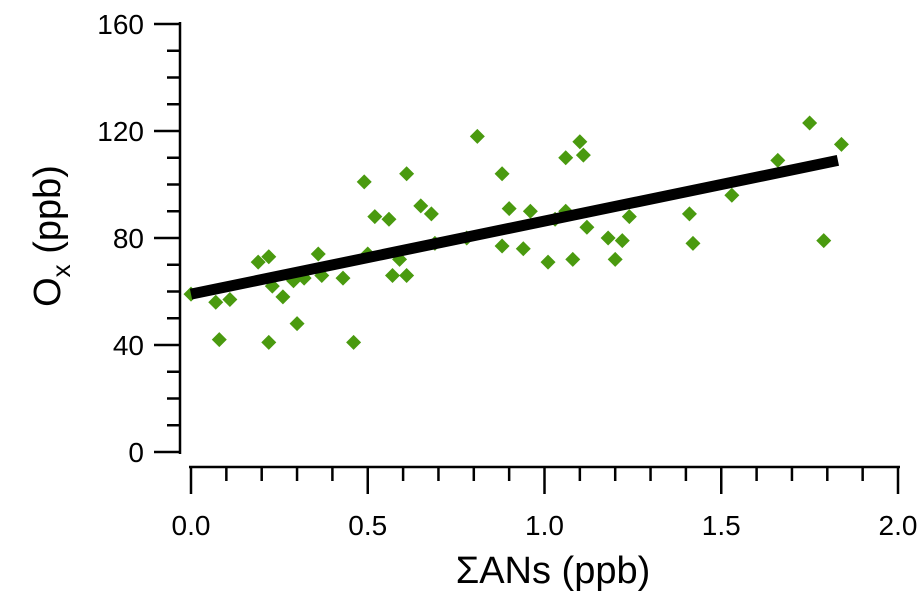 This screenshot has width=924, height=593. What do you see at coordinates (120, 131) in the screenshot?
I see `y-tick-label: 120` at bounding box center [120, 131].